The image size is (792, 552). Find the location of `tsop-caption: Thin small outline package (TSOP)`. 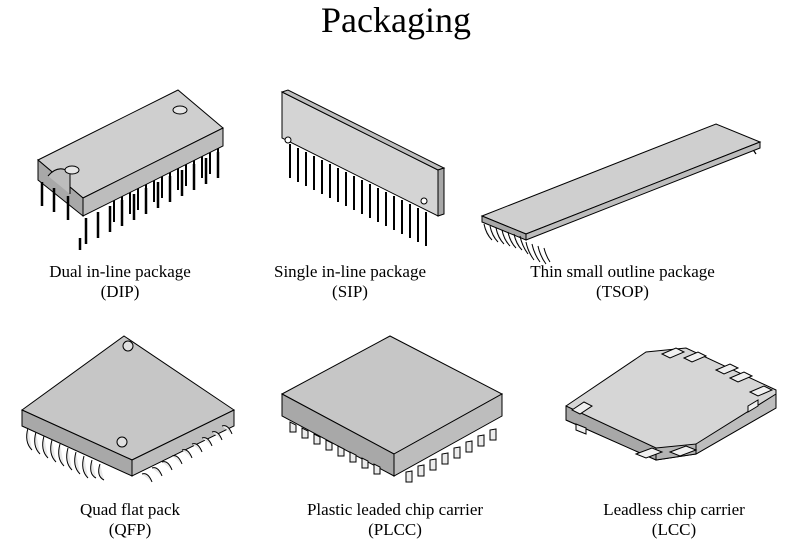

tsop-caption: Thin small outline package (TSOP) is located at coordinates (622, 282).